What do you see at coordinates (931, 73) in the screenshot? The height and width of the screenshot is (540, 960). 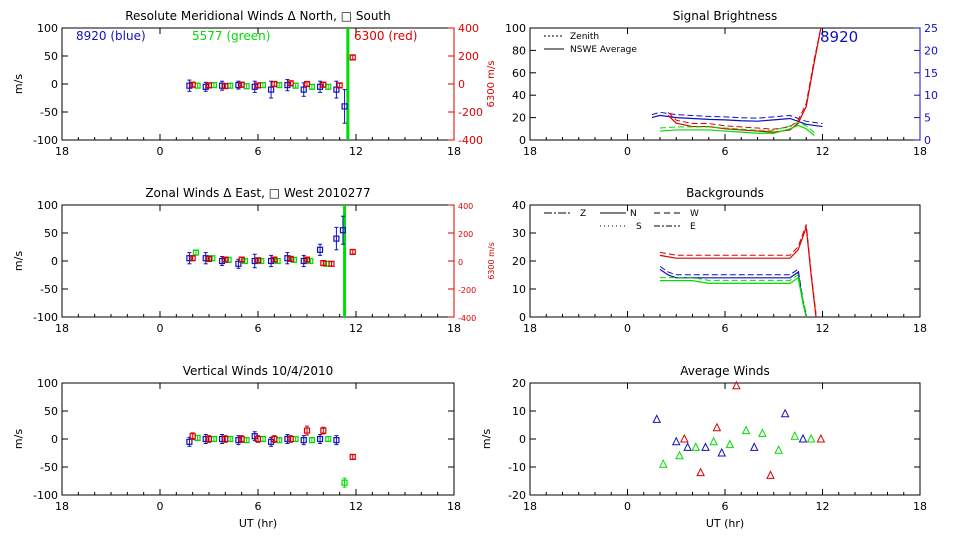 I see `y-right-tick-label: 15` at bounding box center [931, 73].